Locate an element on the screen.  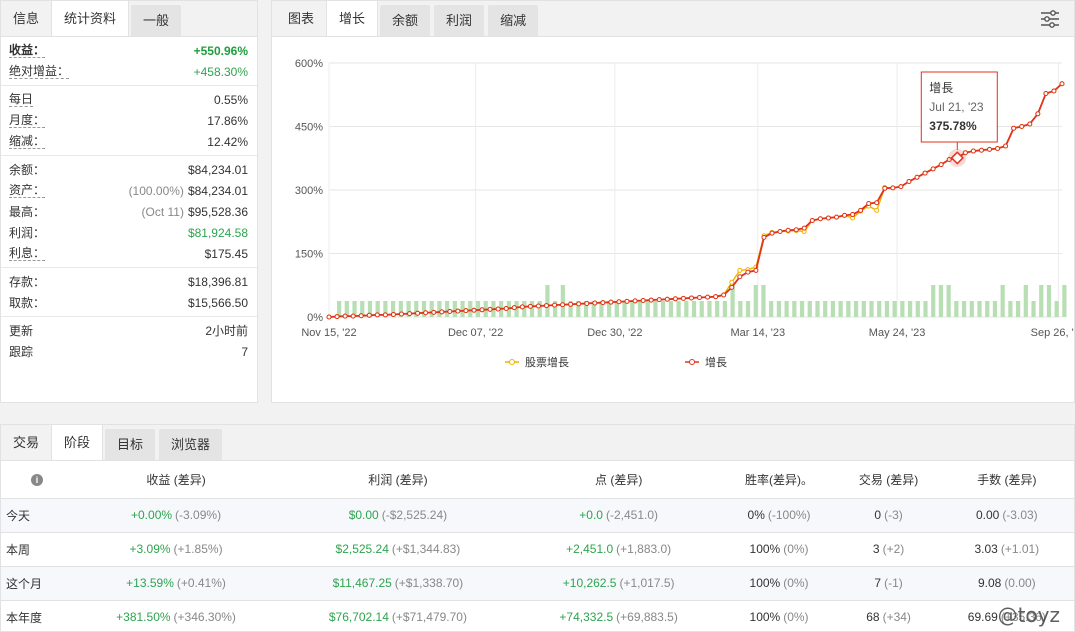
stat-label: 收益： is located at coordinates (27, 50).